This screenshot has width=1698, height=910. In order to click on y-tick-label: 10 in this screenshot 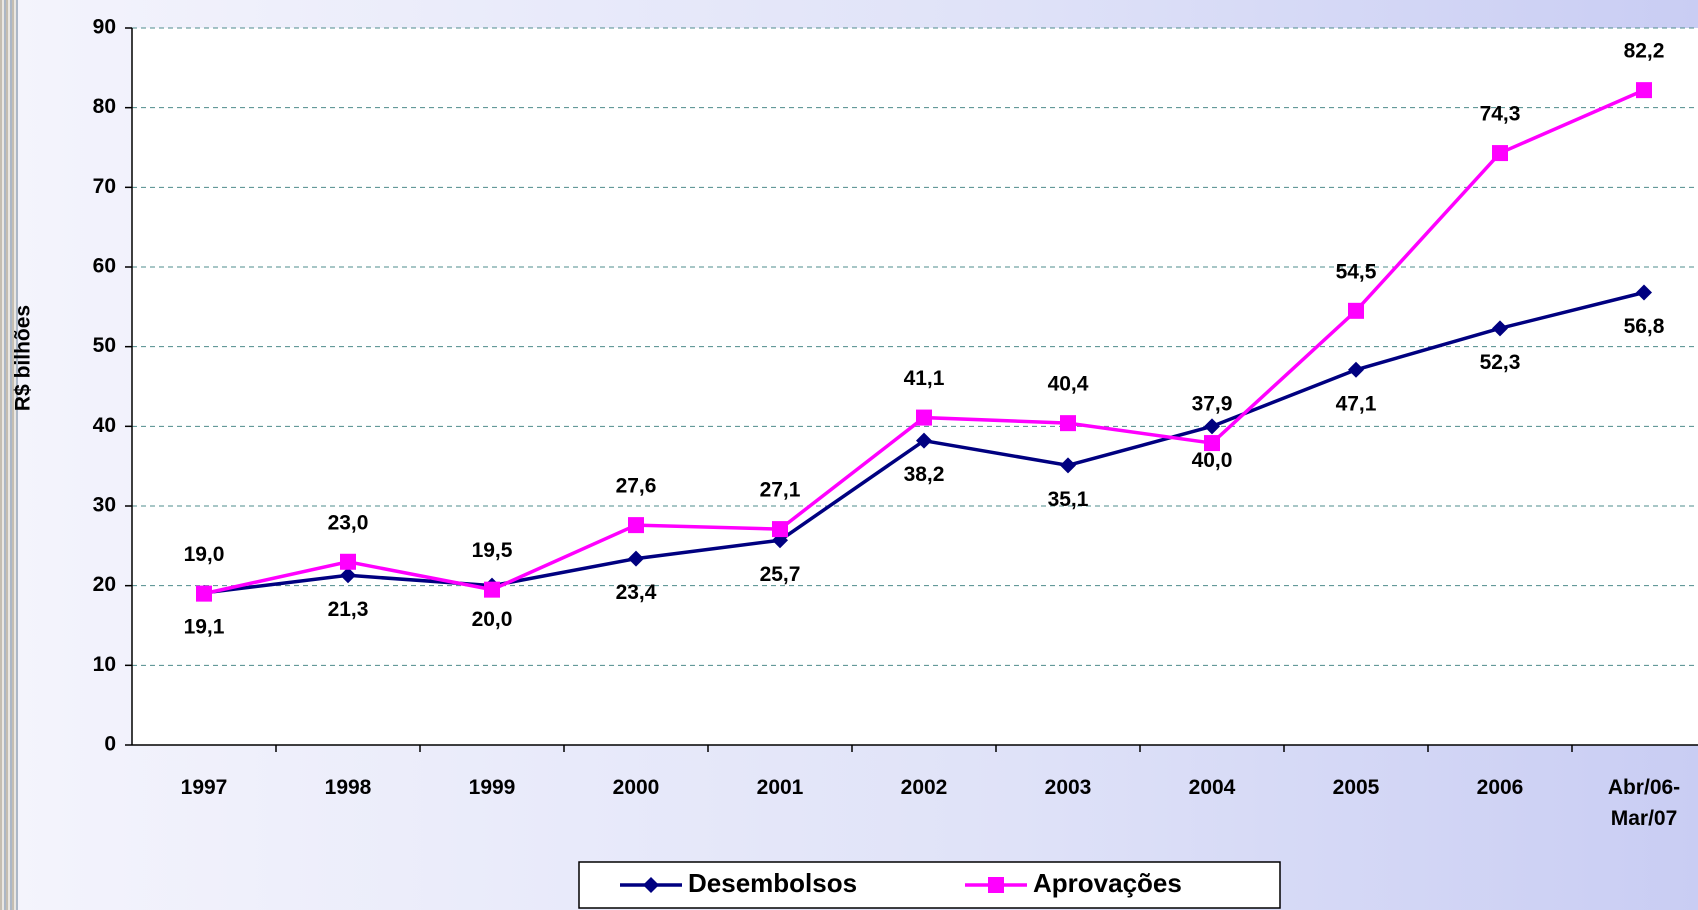, I will do `click(104, 664)`.